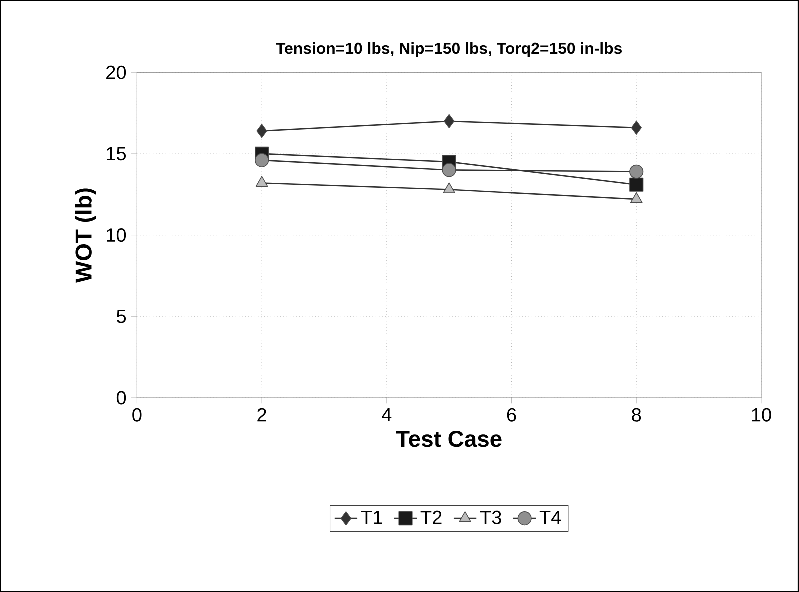 The width and height of the screenshot is (799, 592). What do you see at coordinates (116, 235) in the screenshot?
I see `y-tick-label: 10` at bounding box center [116, 235].